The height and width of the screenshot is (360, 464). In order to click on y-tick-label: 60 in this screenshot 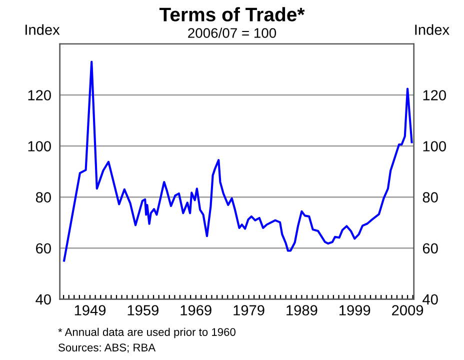, I will do `click(43, 248)`.